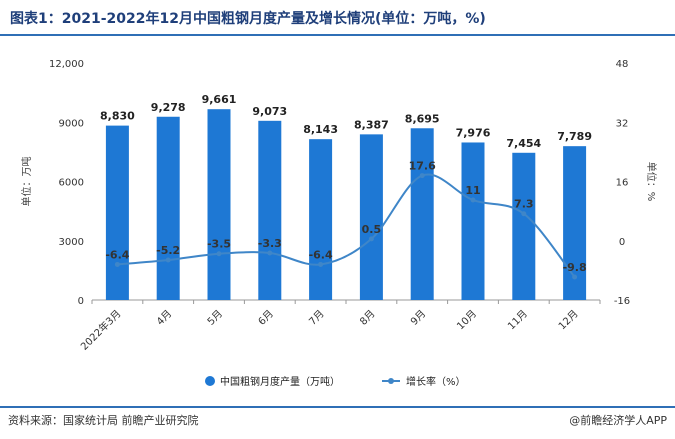 This screenshot has height=439, width=675. I want to click on bar-value-label: 7,454, so click(523, 143).